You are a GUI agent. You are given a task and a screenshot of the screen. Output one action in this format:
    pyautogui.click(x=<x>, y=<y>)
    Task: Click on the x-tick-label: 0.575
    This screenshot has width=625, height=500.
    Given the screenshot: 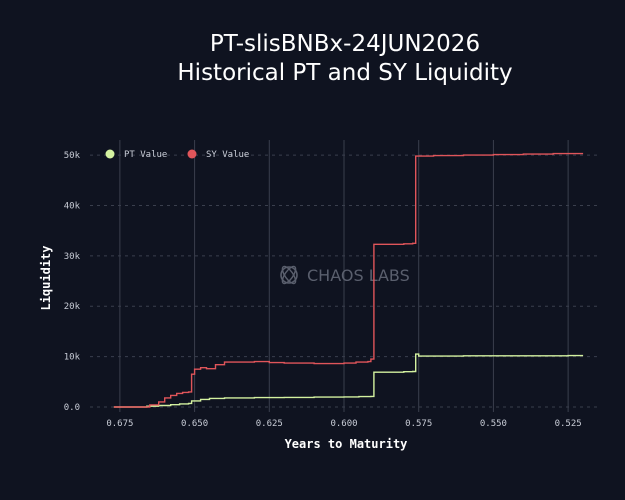 What is the action you would take?
    pyautogui.click(x=418, y=424)
    